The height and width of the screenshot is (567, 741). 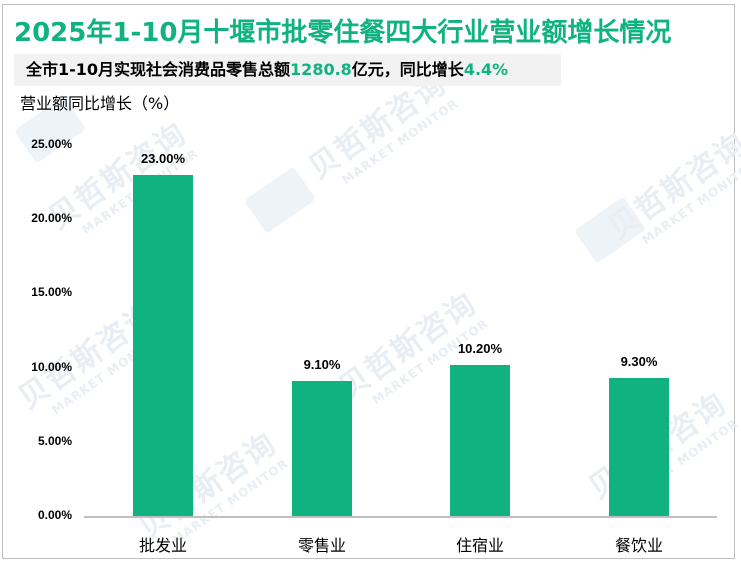 What do you see at coordinates (51, 144) in the screenshot?
I see `y-tick-label: 25.00%` at bounding box center [51, 144].